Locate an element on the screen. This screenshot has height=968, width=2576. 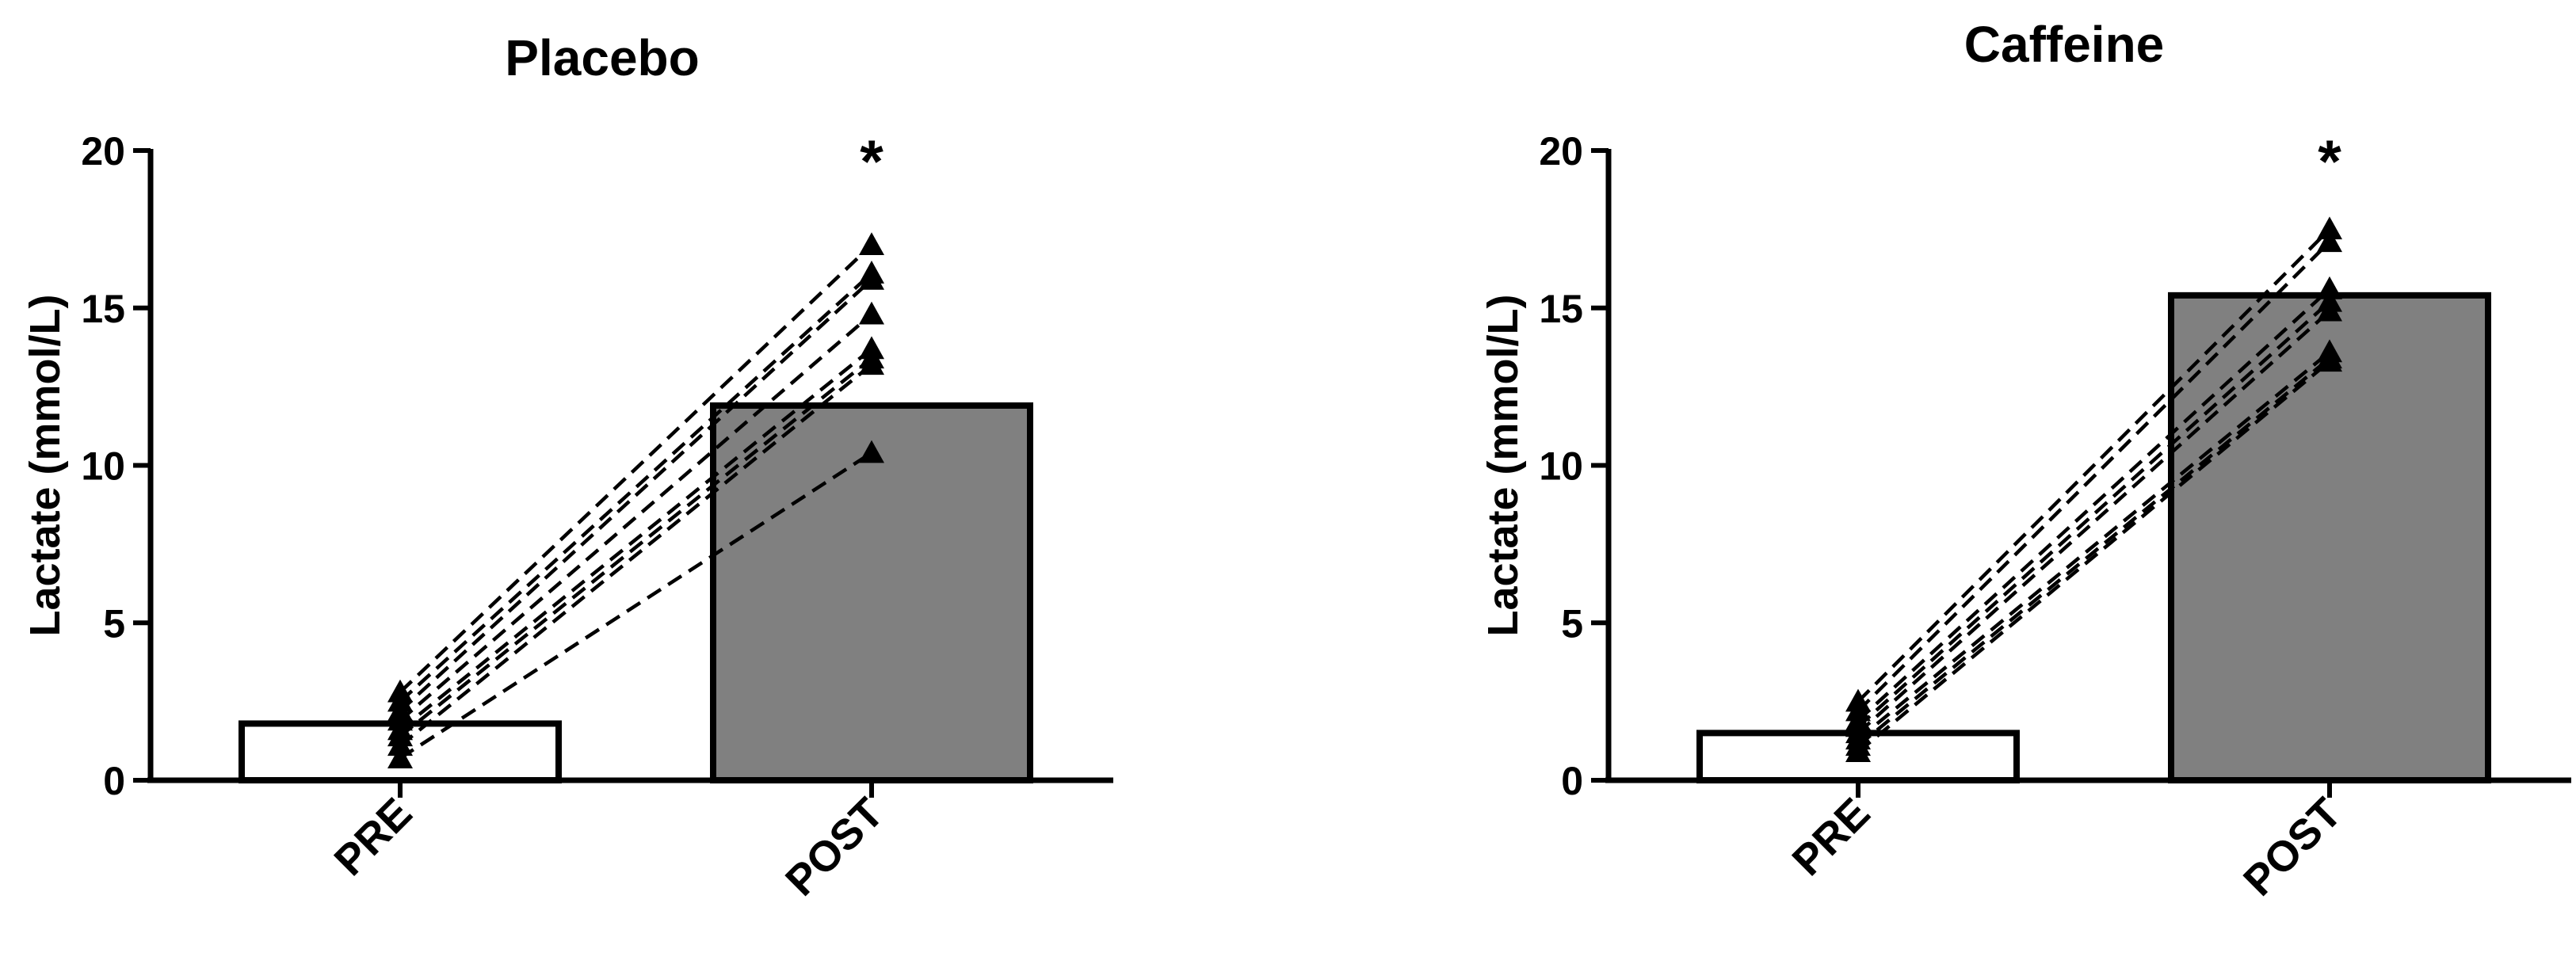
bar-post is located at coordinates (871, 592).